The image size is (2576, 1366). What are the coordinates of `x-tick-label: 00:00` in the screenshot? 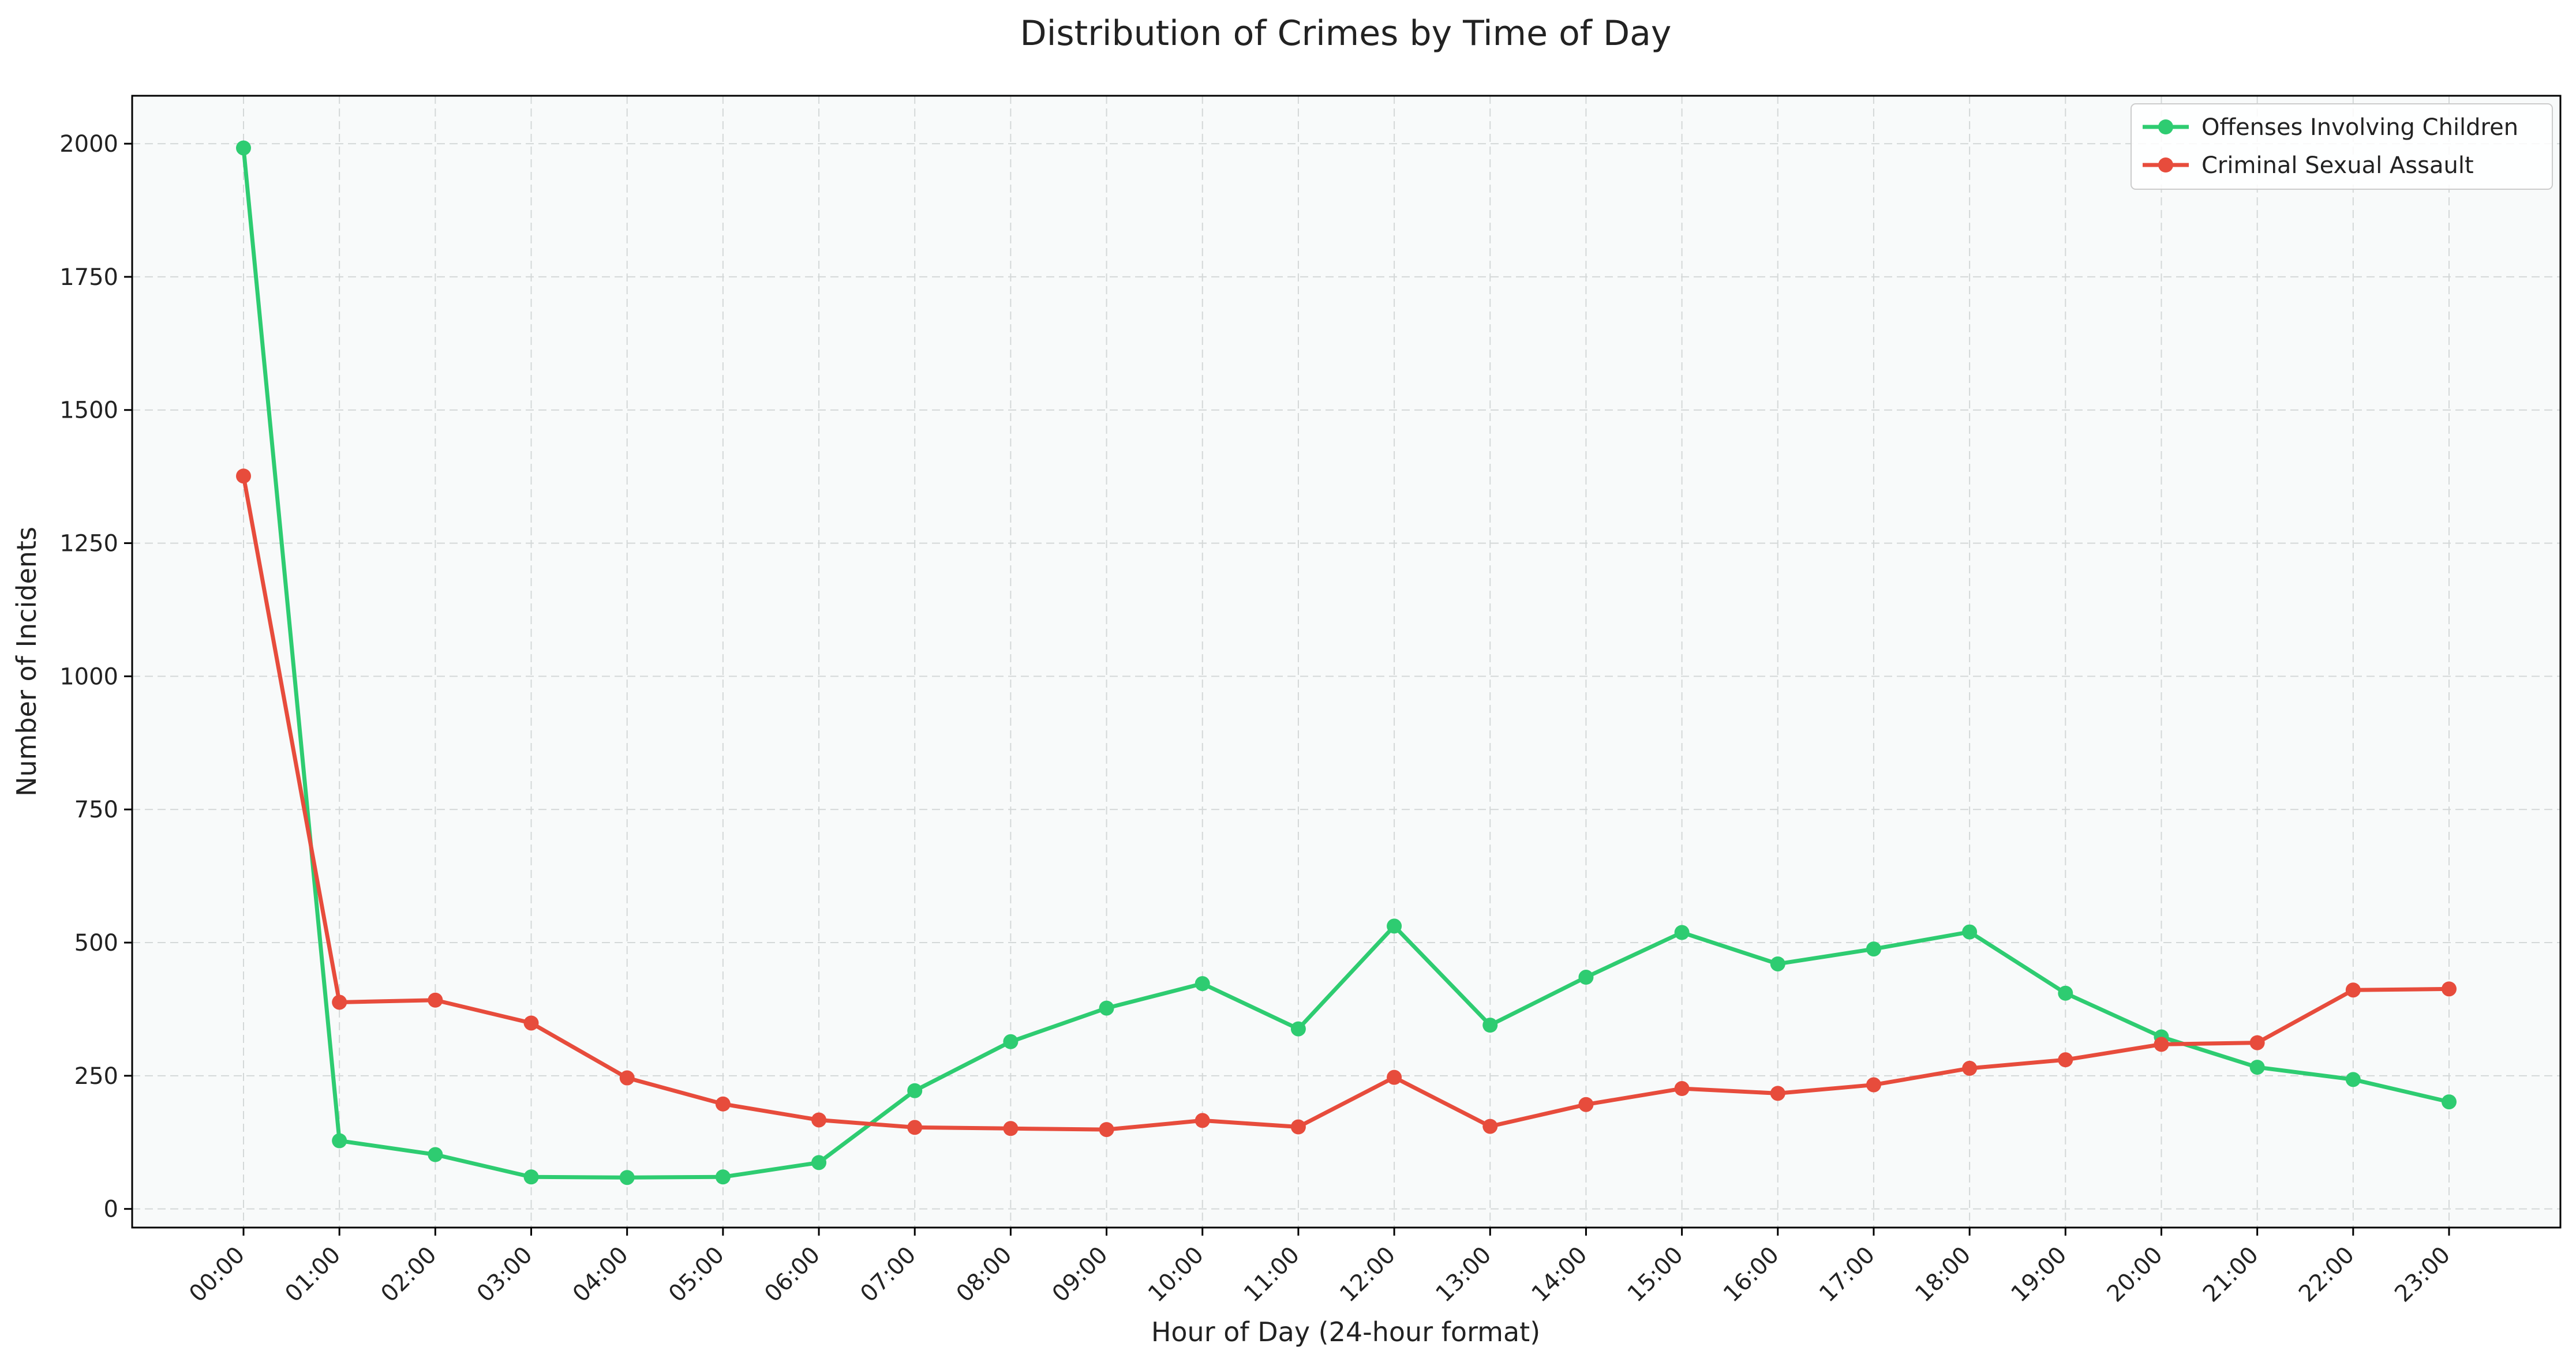 It's located at (217, 1274).